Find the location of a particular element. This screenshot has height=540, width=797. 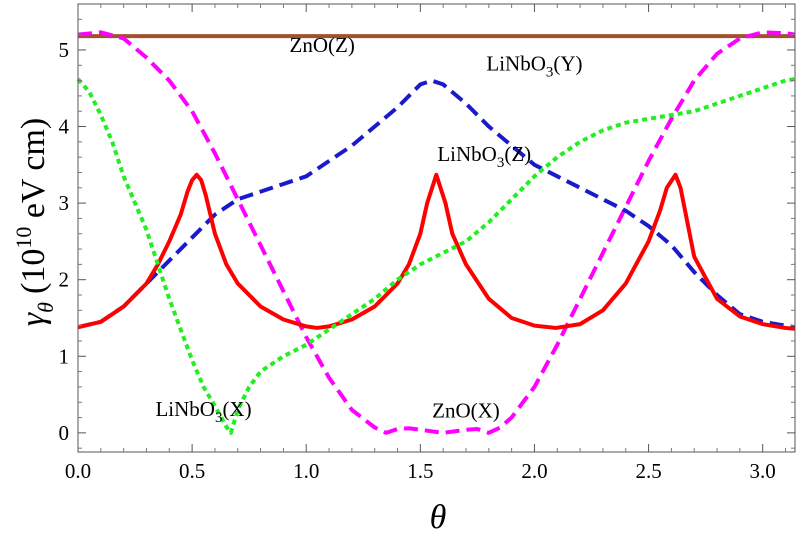

y-tick-label: 0 is located at coordinates (64, 433).